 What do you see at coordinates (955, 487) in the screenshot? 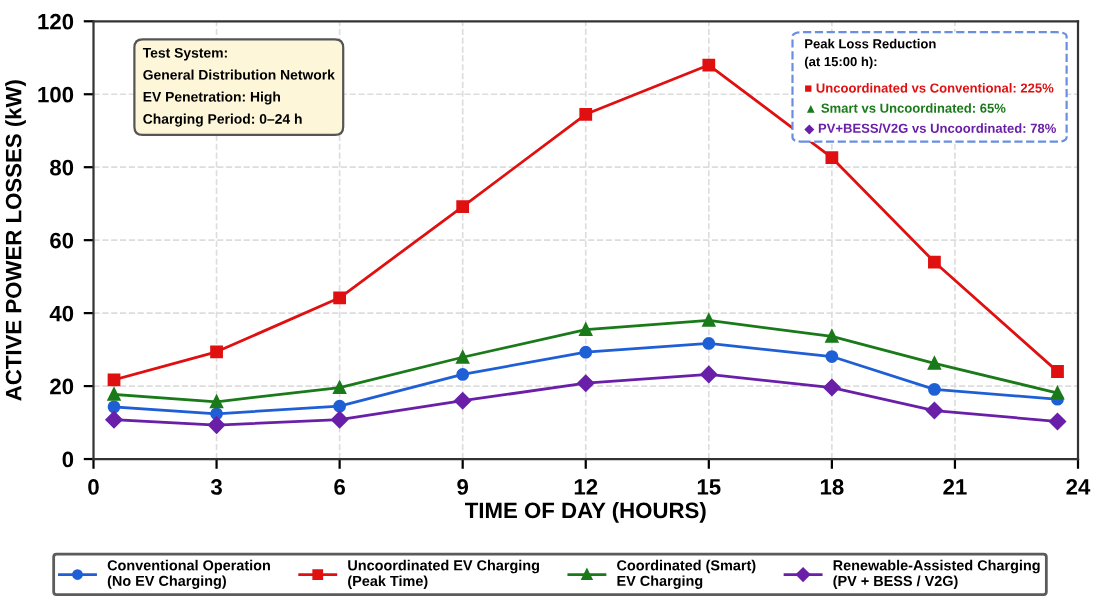
I see `x-tick-label: 21` at bounding box center [955, 487].